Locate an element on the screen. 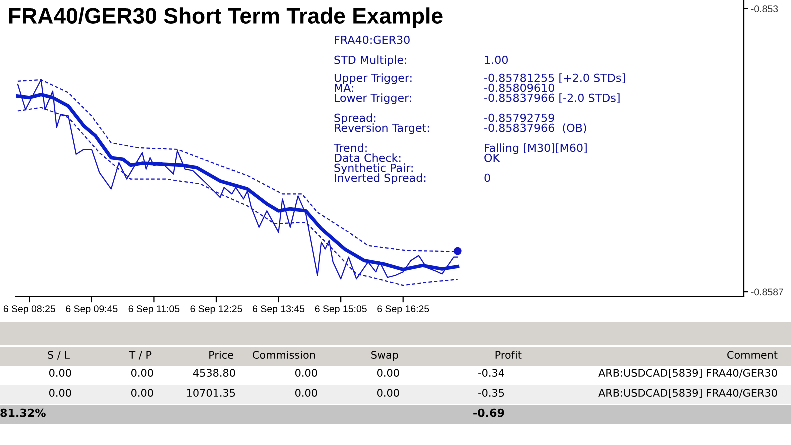 The image size is (791, 445). annotation: MA: is located at coordinates (344, 88).